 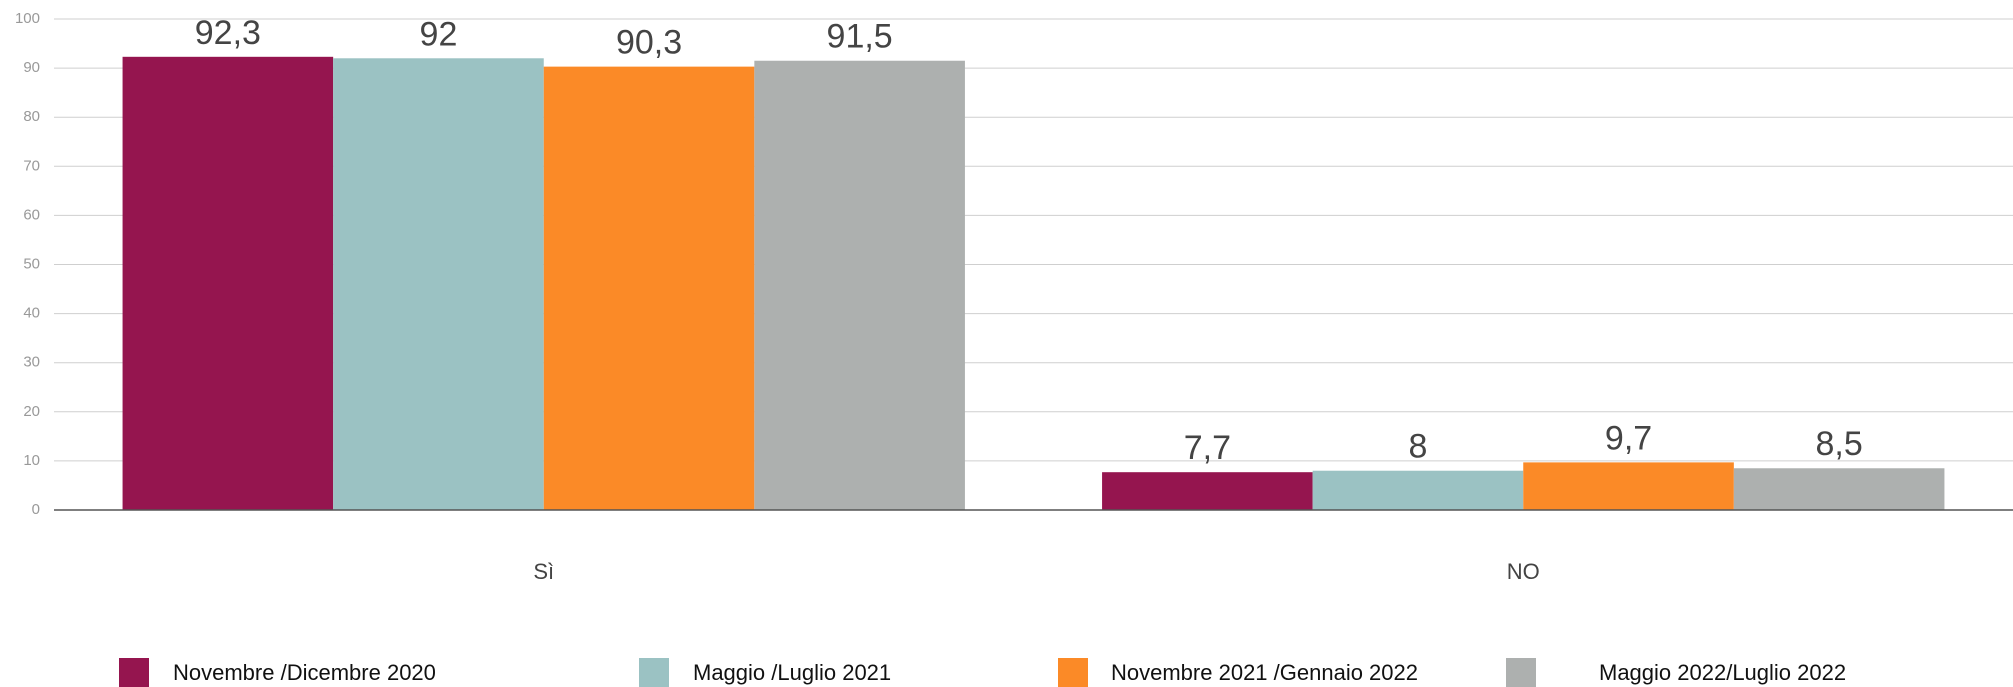 What do you see at coordinates (1207, 448) in the screenshot?
I see `data-label: 7,7` at bounding box center [1207, 448].